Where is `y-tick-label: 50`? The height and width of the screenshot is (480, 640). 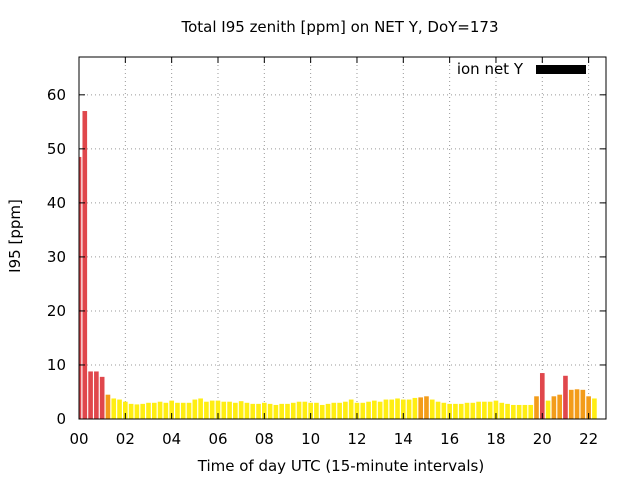
y-tick-label: 50 is located at coordinates (56, 149).